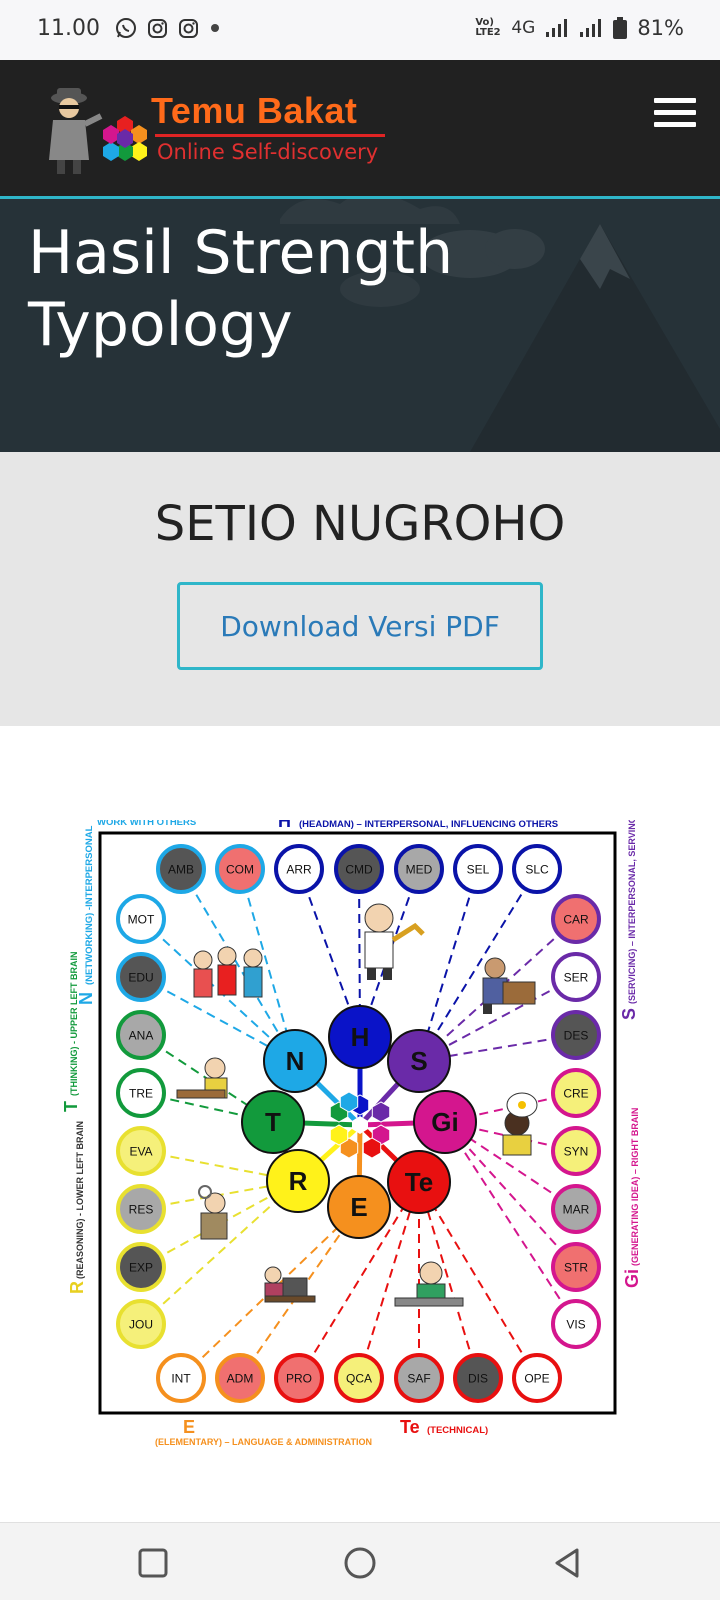 The height and width of the screenshot is (1600, 720). I want to click on skill-node-label: MOT, so click(141, 920).